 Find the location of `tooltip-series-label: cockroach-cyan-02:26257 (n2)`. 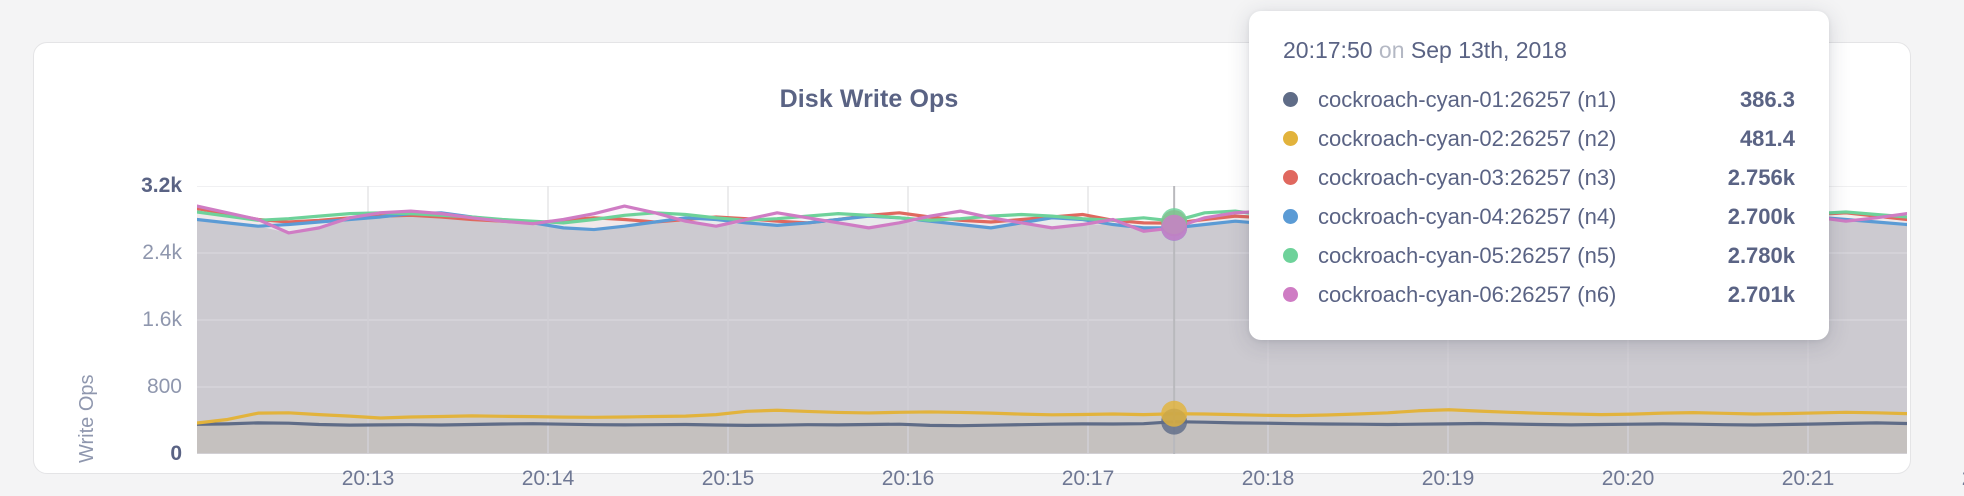

tooltip-series-label: cockroach-cyan-02:26257 (n2) is located at coordinates (1467, 138).